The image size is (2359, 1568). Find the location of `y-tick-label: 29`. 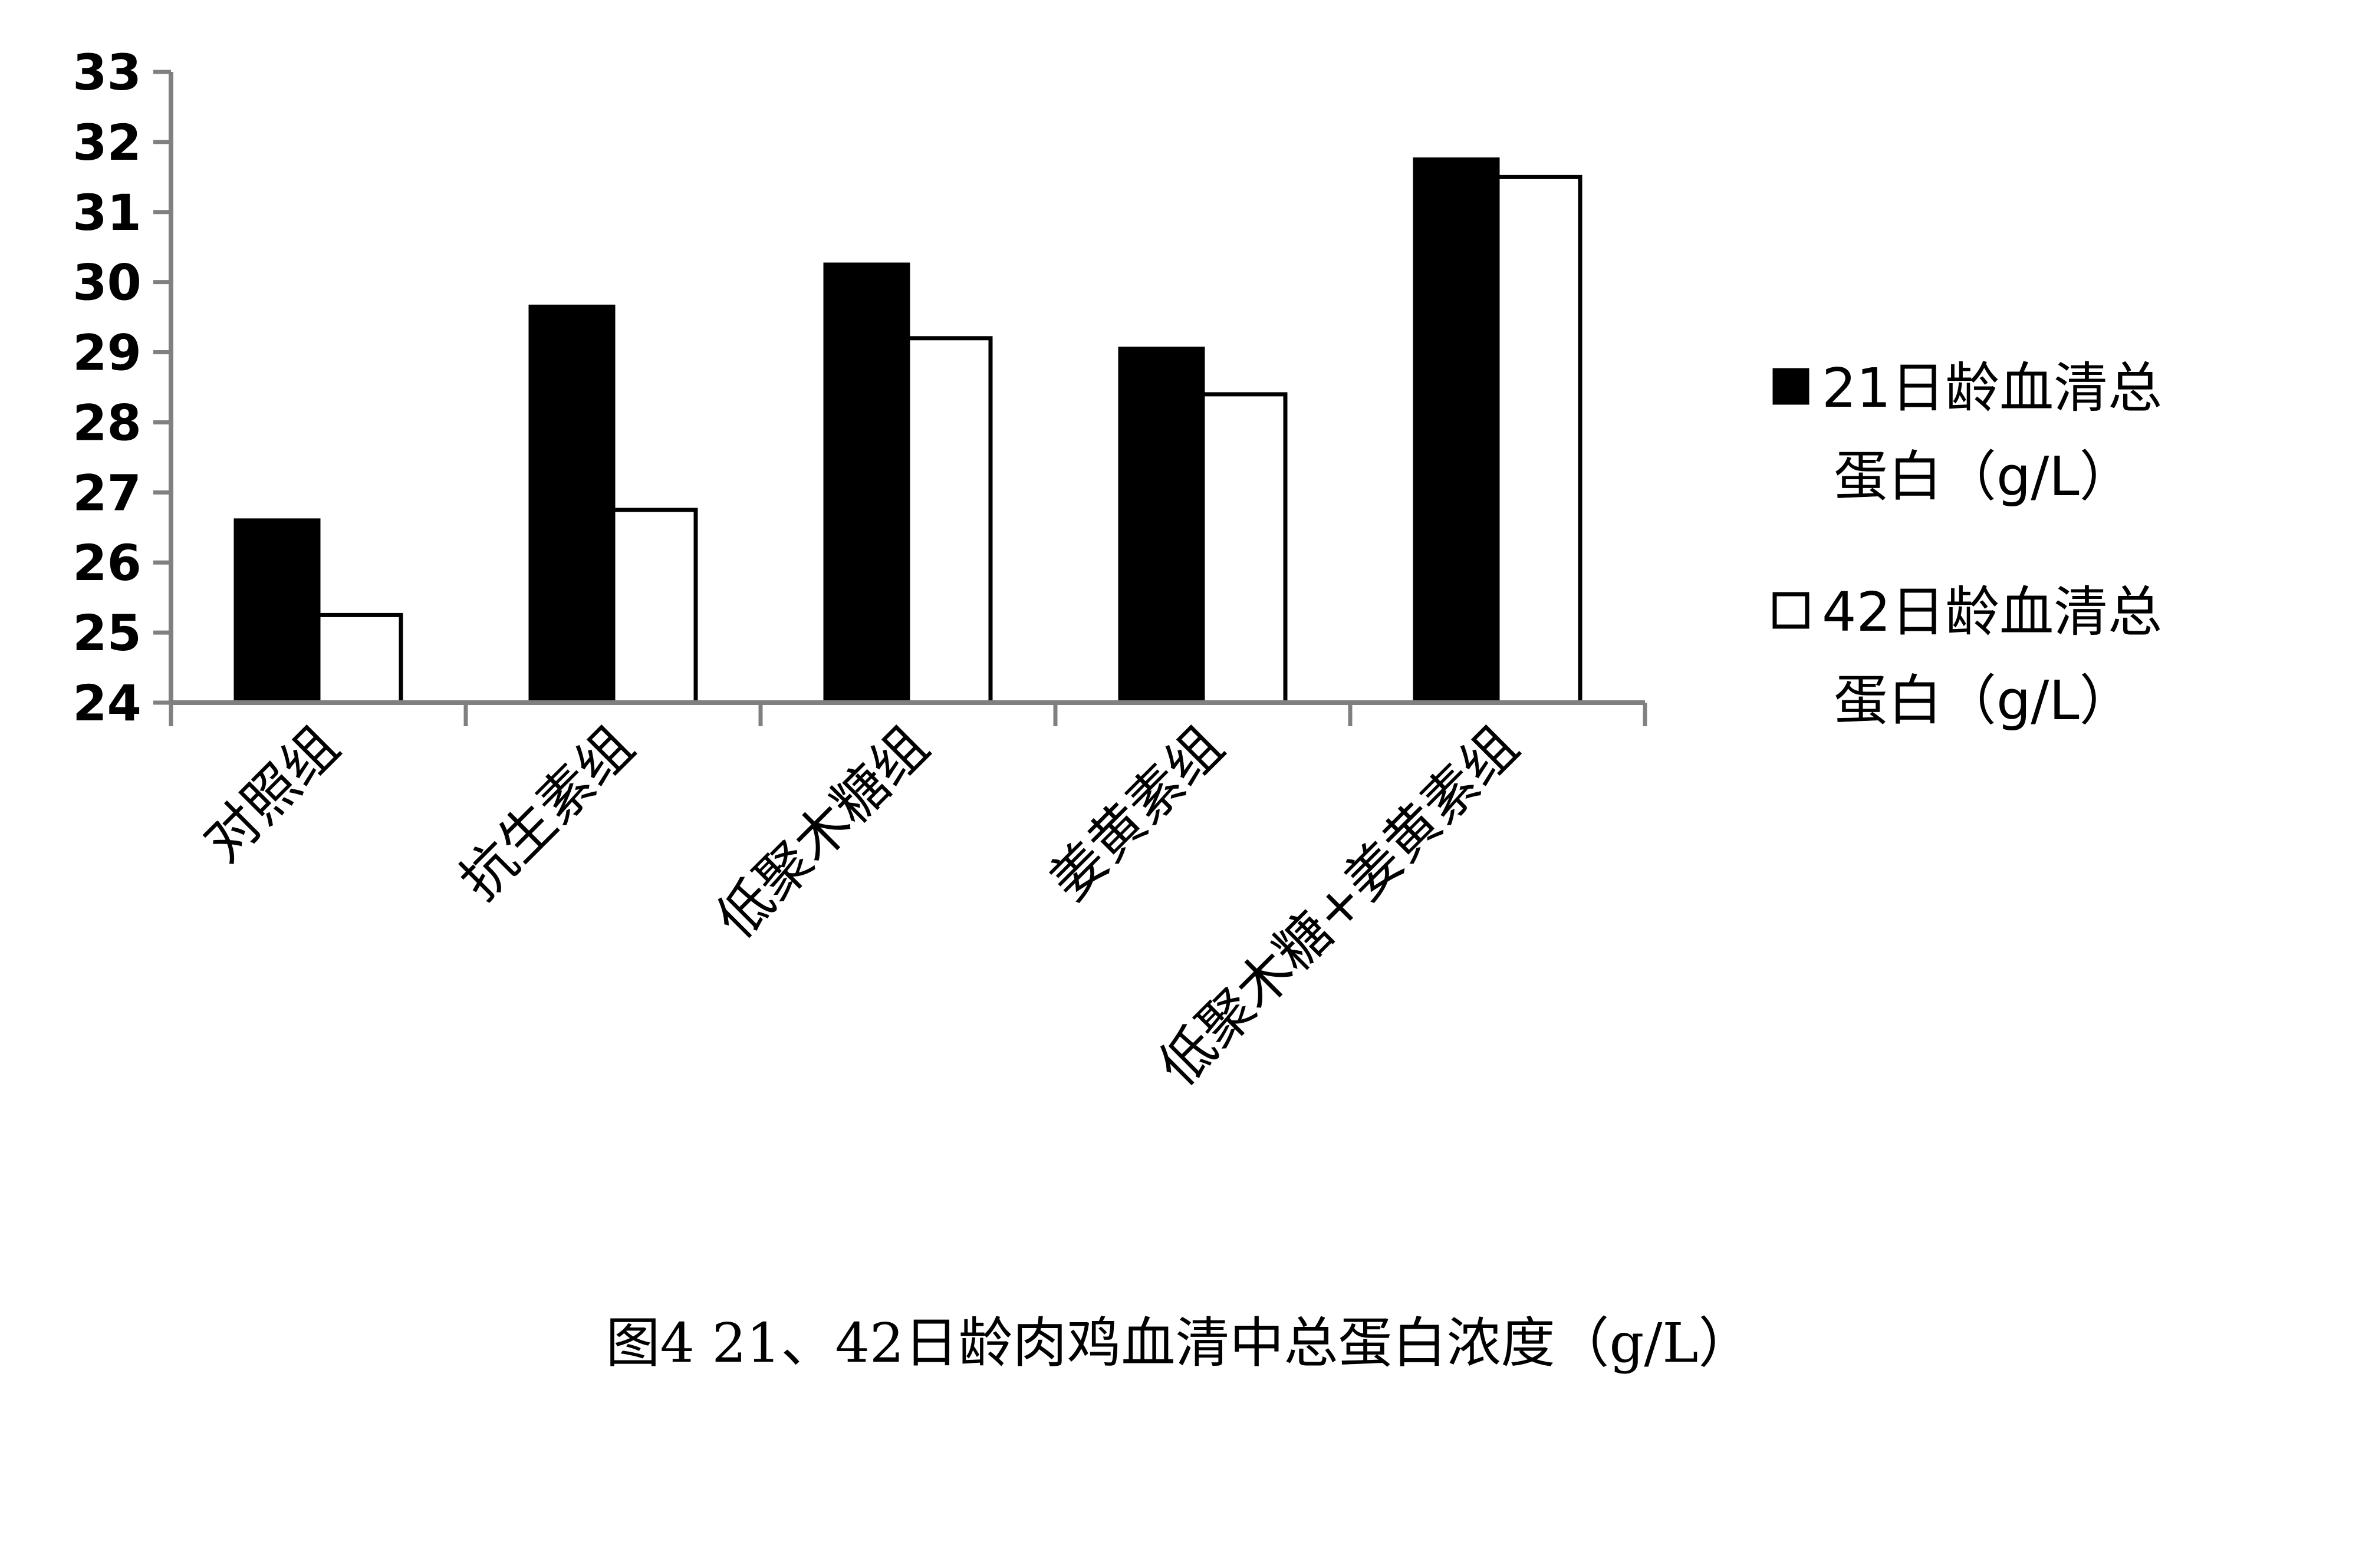

y-tick-label: 29 is located at coordinates (107, 353).